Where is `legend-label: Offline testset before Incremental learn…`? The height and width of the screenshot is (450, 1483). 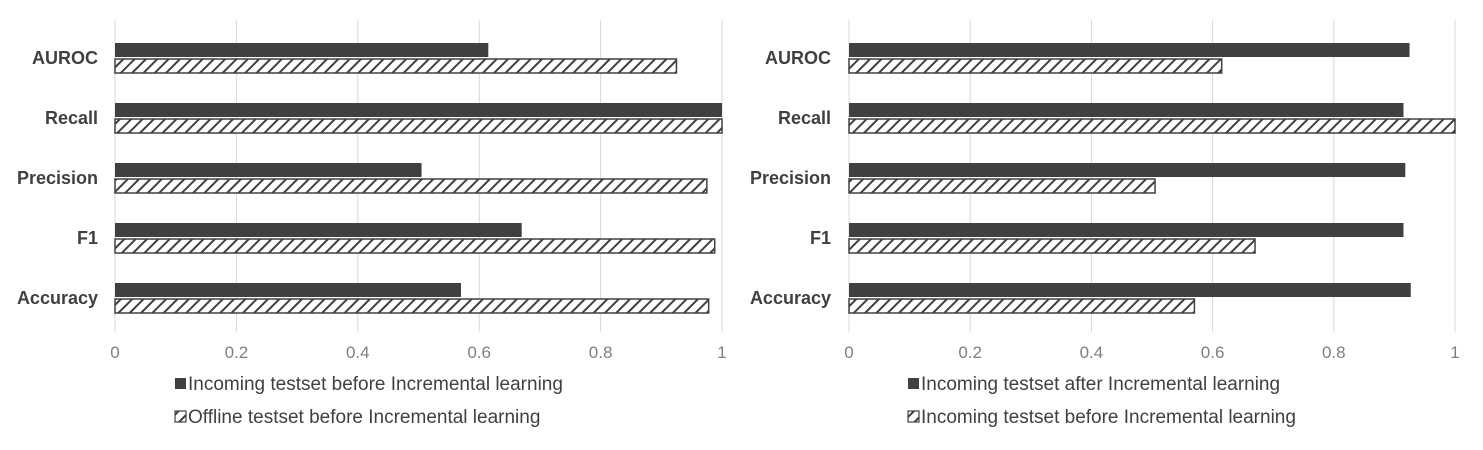 legend-label: Offline testset before Incremental learn… is located at coordinates (364, 417).